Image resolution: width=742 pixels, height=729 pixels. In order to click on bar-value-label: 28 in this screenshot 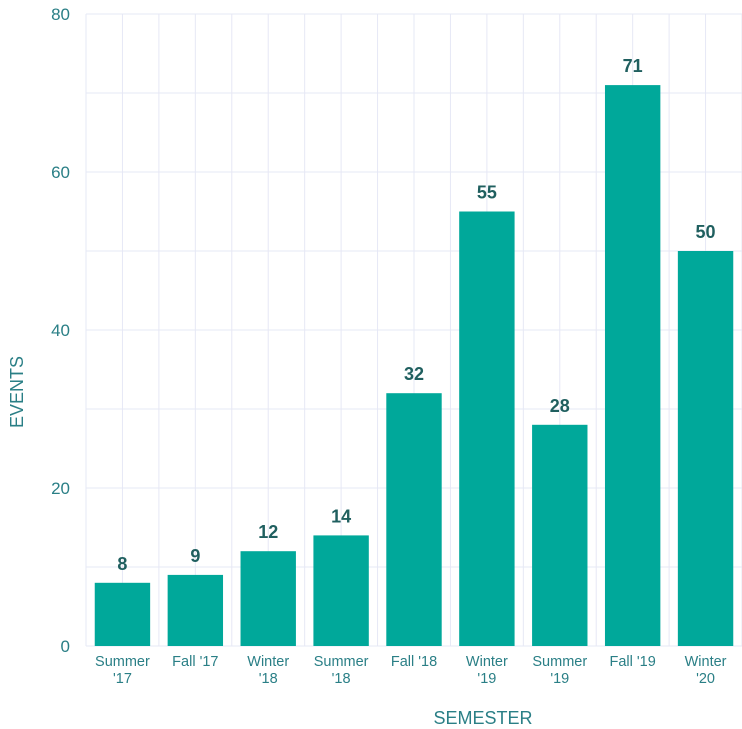, I will do `click(560, 406)`.